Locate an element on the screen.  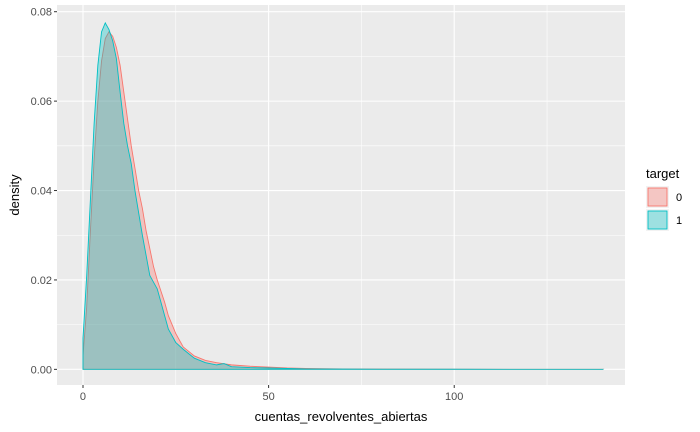
x-axis-ticks: 0 50 100 is located at coordinates (271, 394).